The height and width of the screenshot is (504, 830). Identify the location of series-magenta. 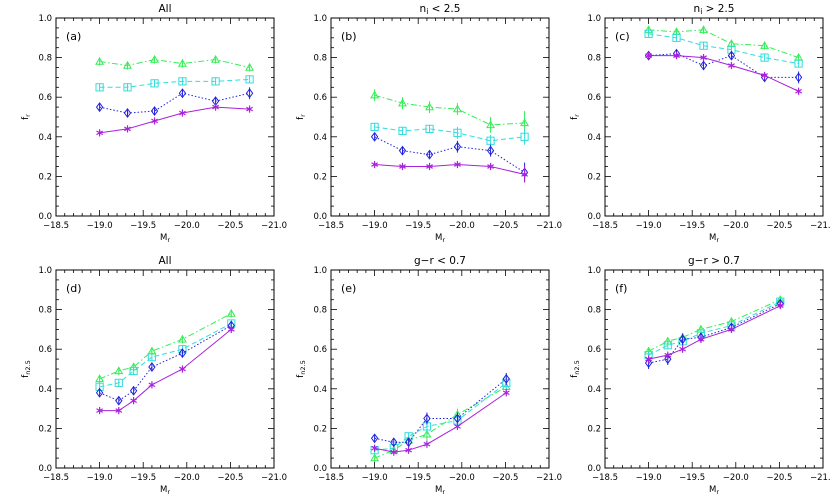
(714, 332).